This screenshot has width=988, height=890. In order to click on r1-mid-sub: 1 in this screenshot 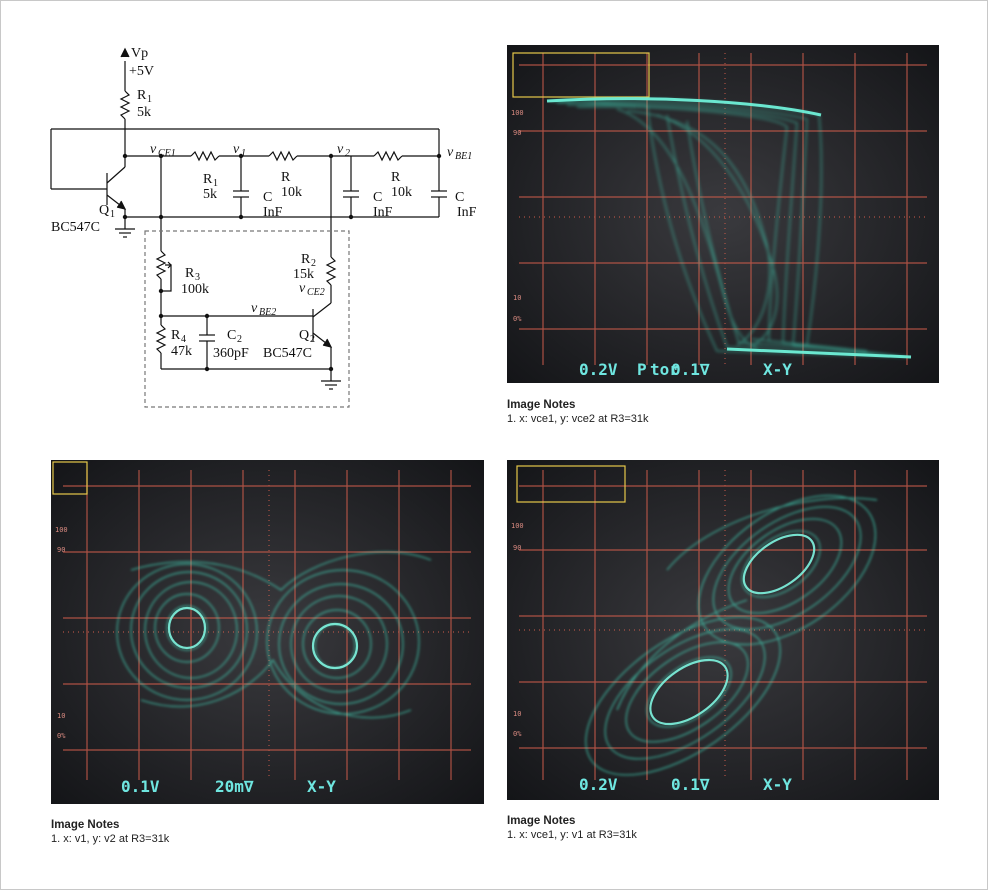, I will do `click(215, 183)`.